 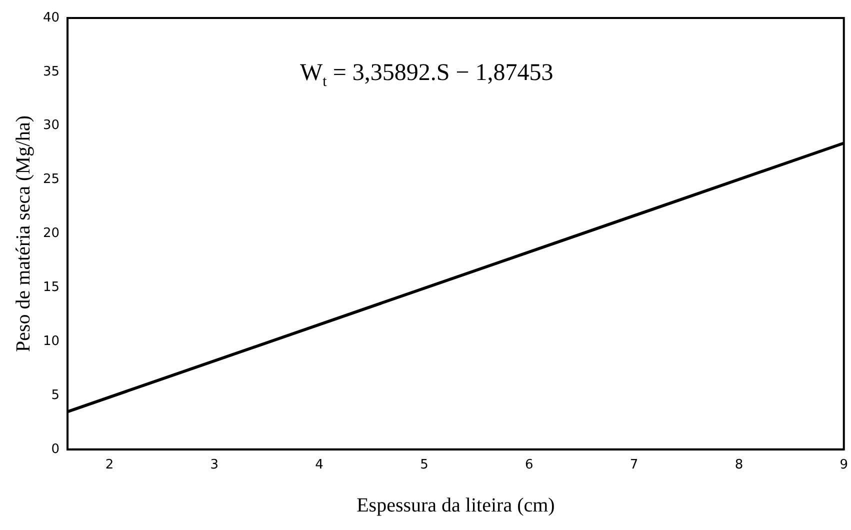 I want to click on x-tick-label: 3, so click(x=214, y=465).